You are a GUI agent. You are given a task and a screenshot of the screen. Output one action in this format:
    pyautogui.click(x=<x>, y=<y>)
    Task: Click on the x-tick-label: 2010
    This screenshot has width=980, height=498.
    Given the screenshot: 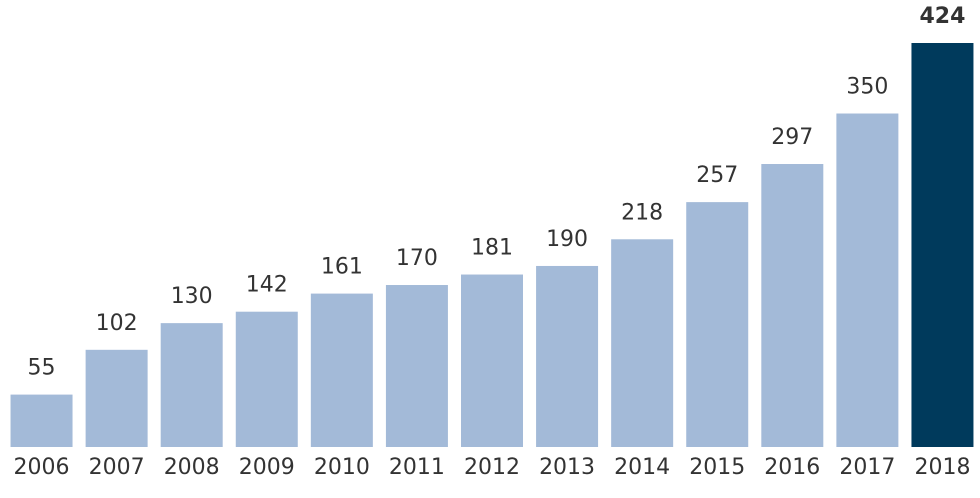 What is the action you would take?
    pyautogui.click(x=342, y=467)
    